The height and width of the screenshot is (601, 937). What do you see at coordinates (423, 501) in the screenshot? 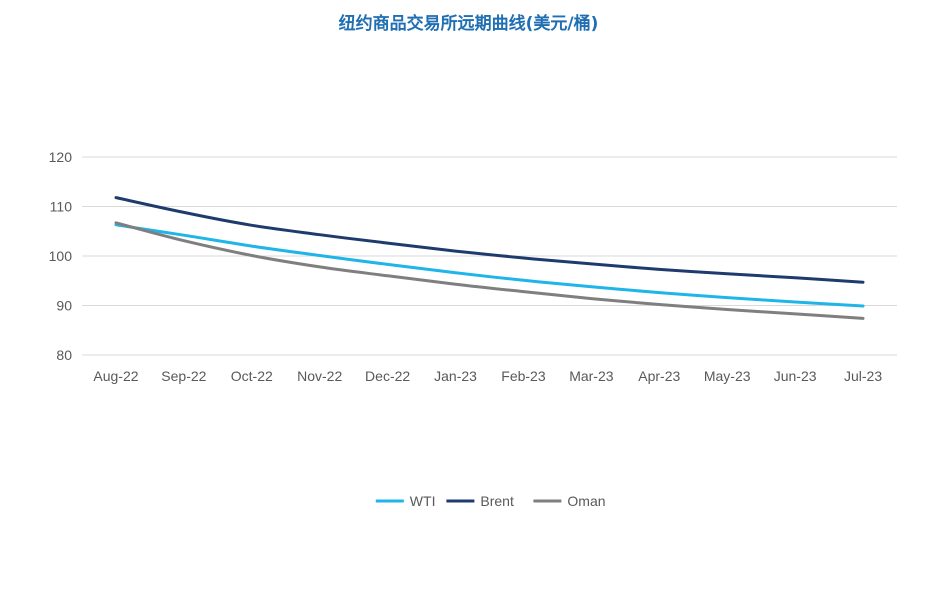
I see `legend-label-wti: WTI` at bounding box center [423, 501].